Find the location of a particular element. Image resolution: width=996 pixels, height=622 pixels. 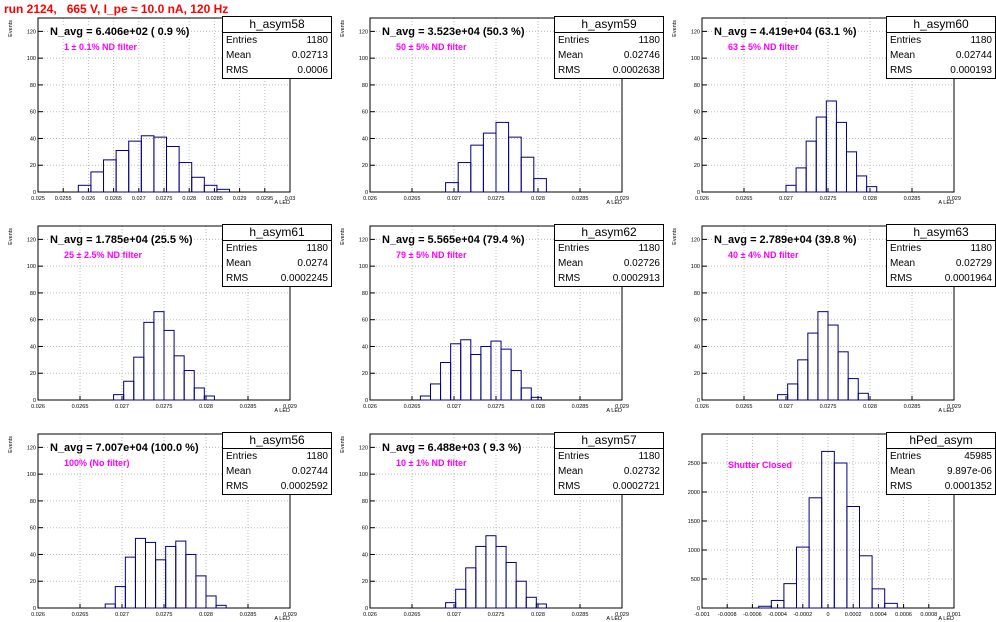

histogram-title: h_asym60 is located at coordinates (941, 24).